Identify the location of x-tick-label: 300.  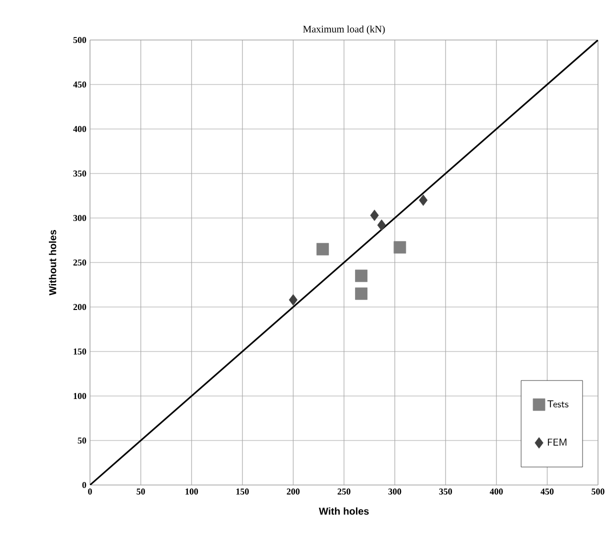
(395, 491).